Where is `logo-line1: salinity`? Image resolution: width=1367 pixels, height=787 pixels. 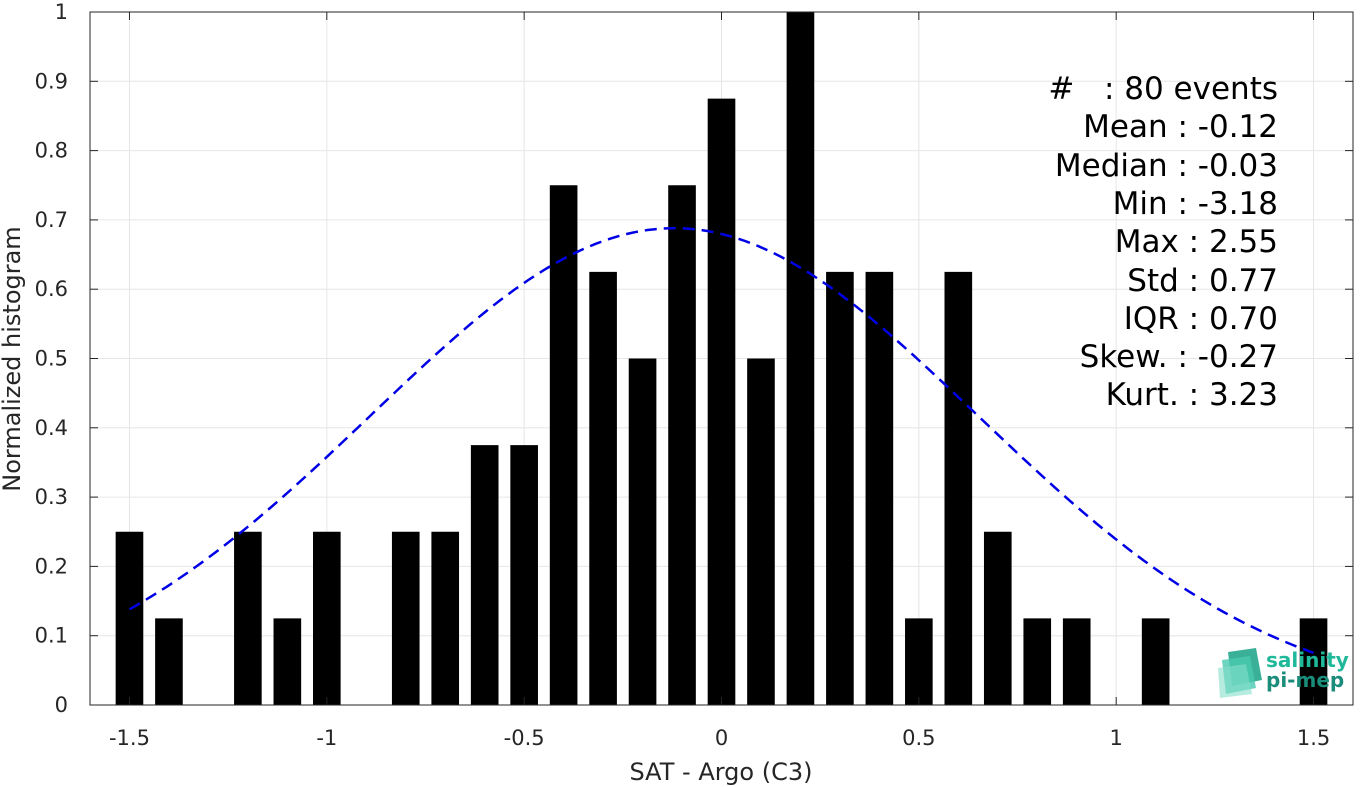
logo-line1: salinity is located at coordinates (1307, 660).